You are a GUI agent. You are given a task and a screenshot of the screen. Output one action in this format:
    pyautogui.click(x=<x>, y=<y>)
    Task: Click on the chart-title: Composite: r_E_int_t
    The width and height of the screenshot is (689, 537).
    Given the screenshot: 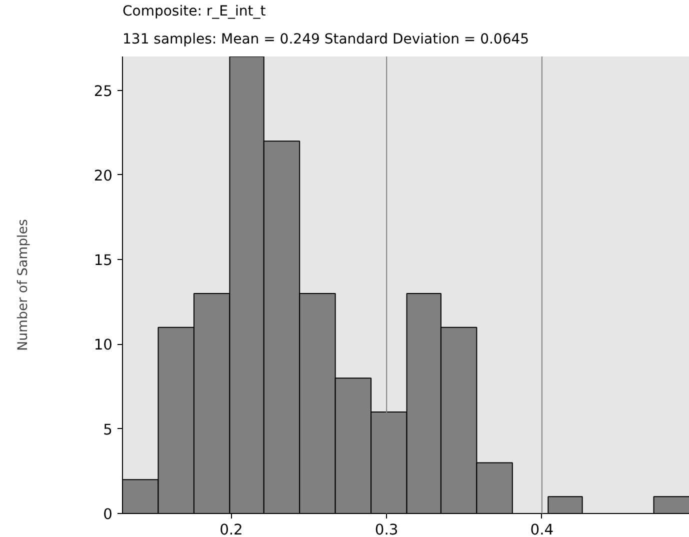 What is the action you would take?
    pyautogui.click(x=194, y=12)
    